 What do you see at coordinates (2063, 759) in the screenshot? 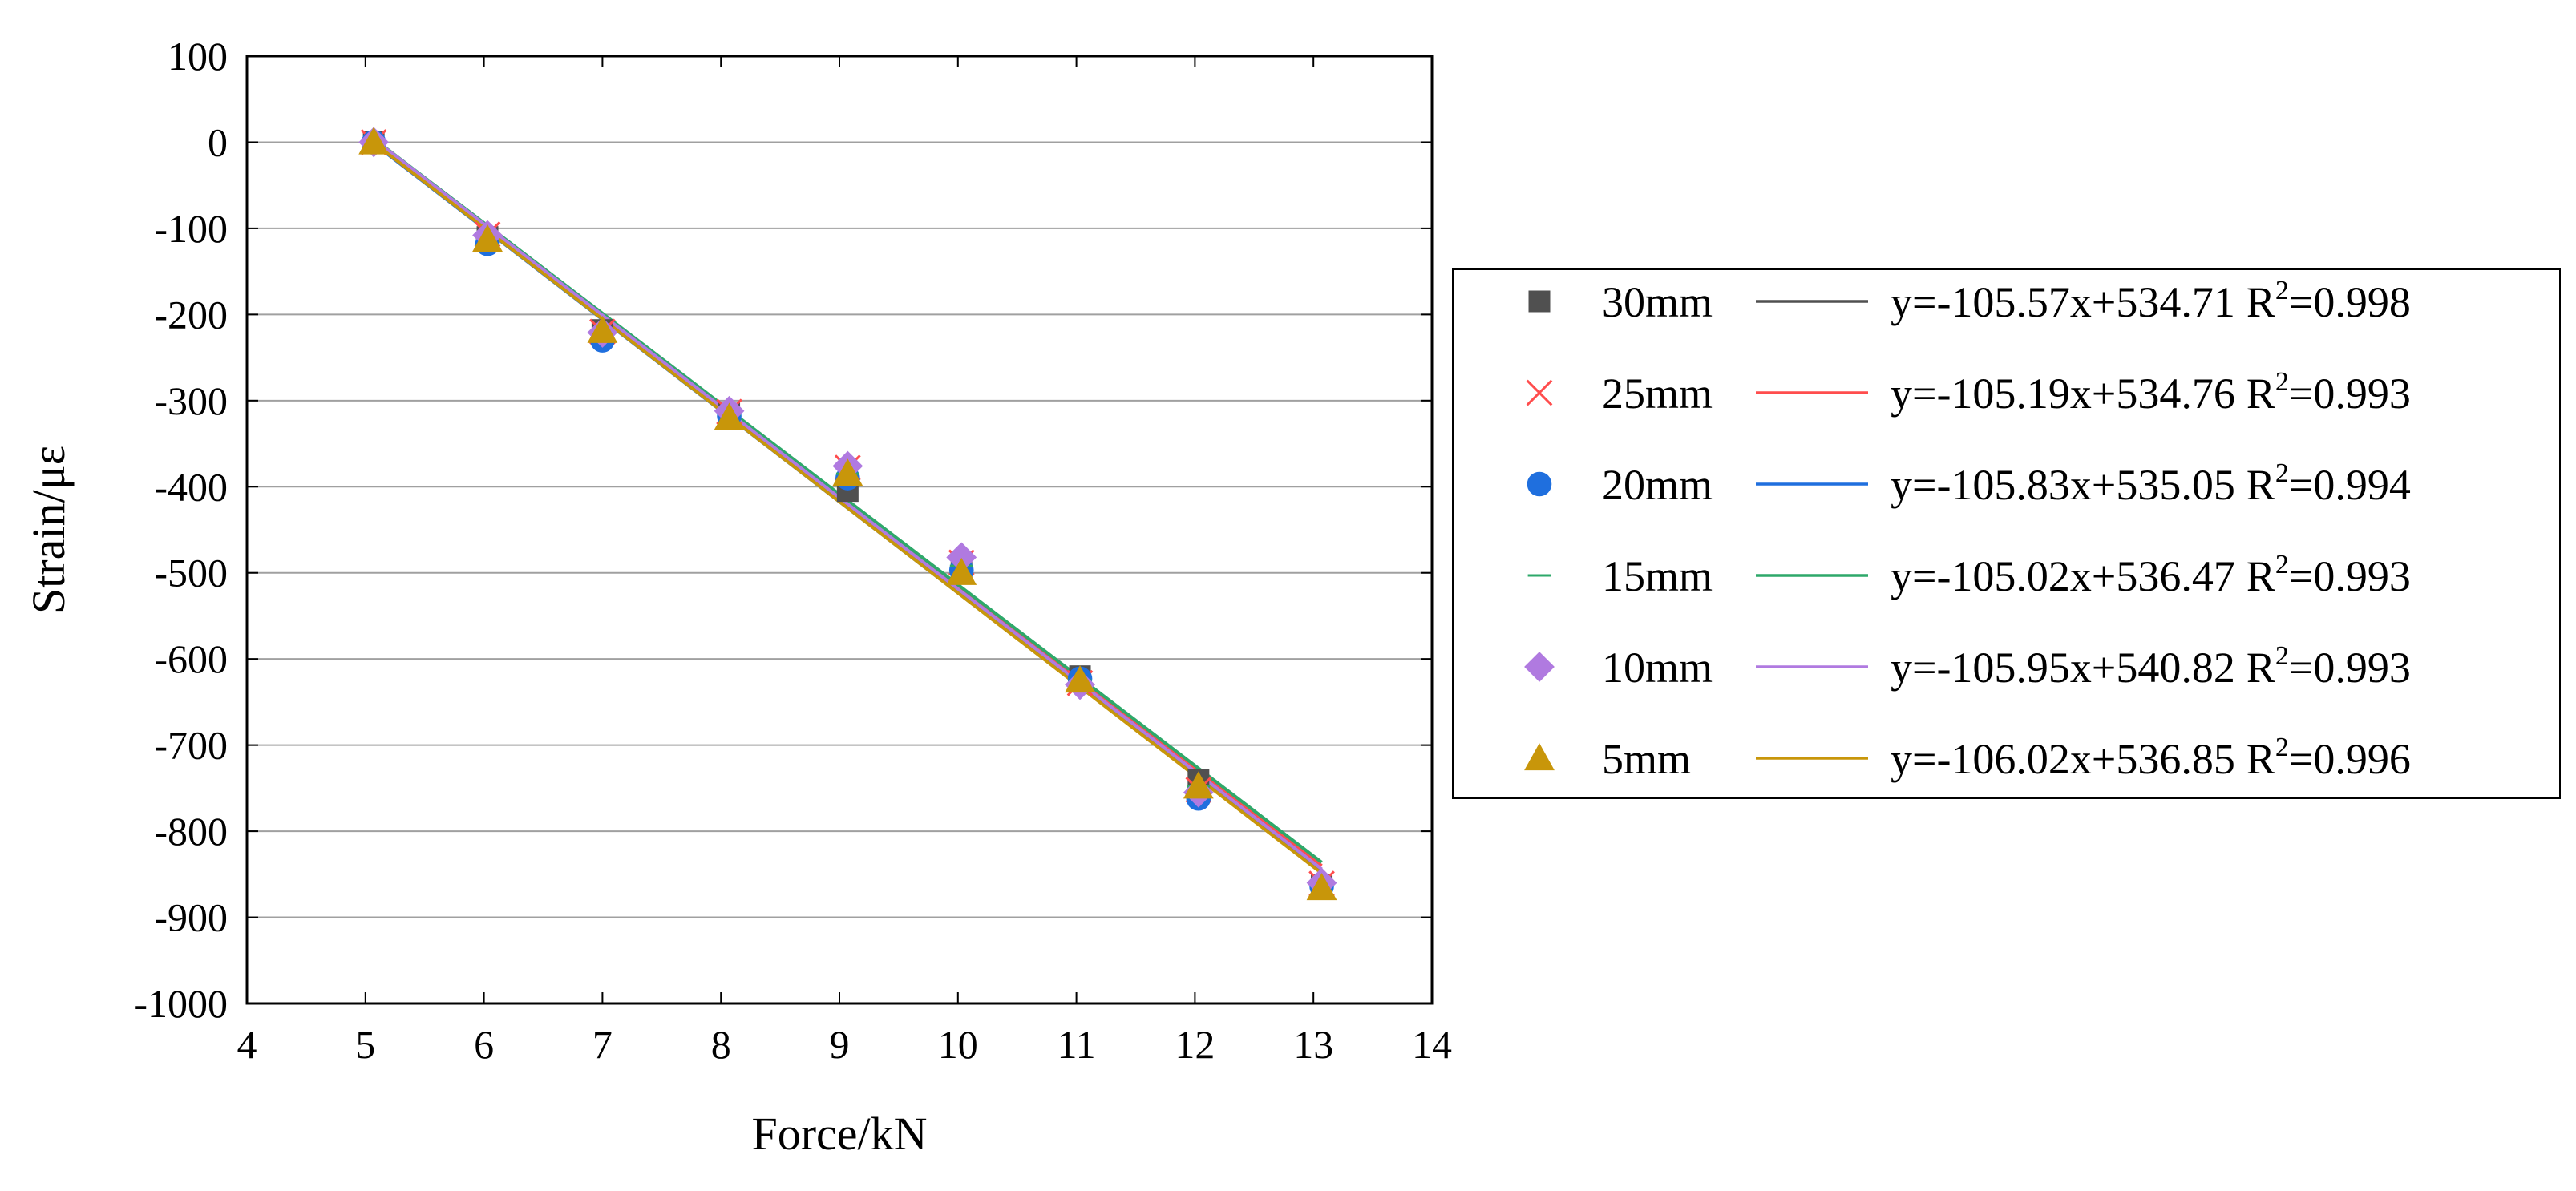
I see `fit-equation-text: y=-106.02x+536.85` at bounding box center [2063, 759].